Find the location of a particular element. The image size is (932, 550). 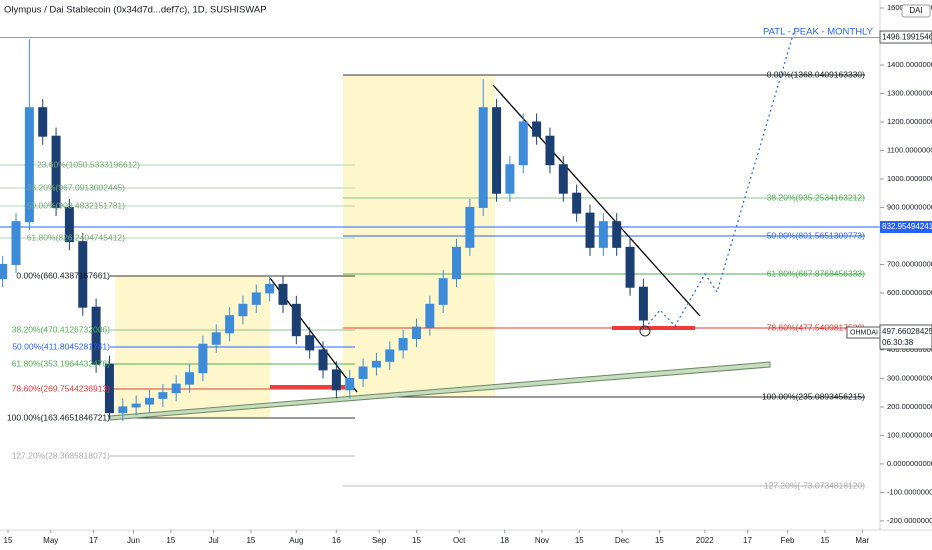

x-tick-label: Oct is located at coordinates (459, 540).